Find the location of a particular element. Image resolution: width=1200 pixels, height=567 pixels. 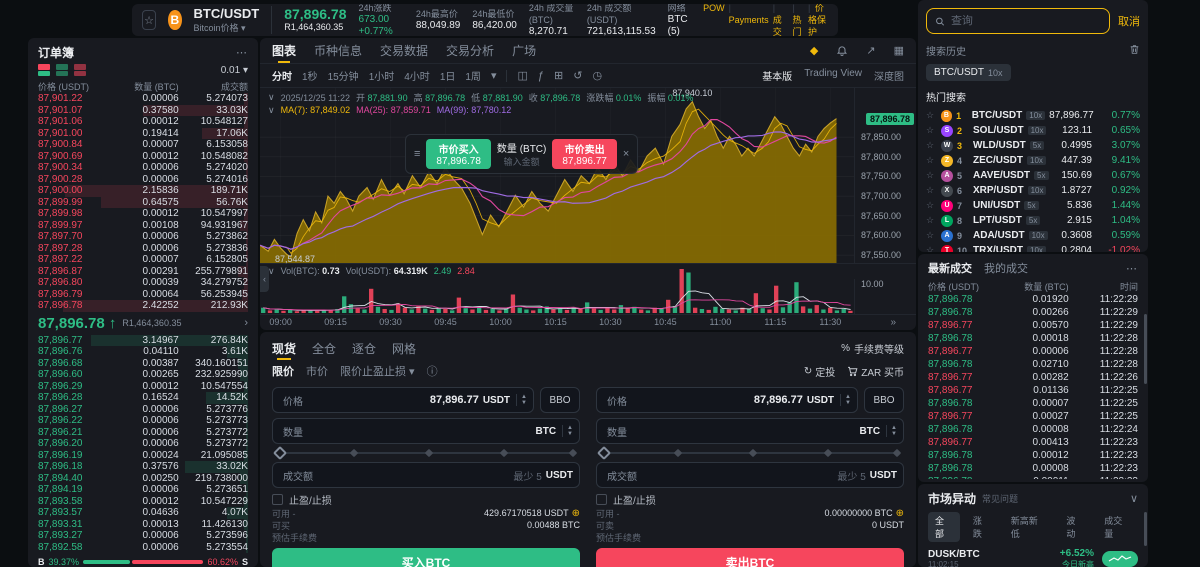

orderbook-bid-row: 87,896.18 0.37576 33.02K is located at coordinates (143, 467).